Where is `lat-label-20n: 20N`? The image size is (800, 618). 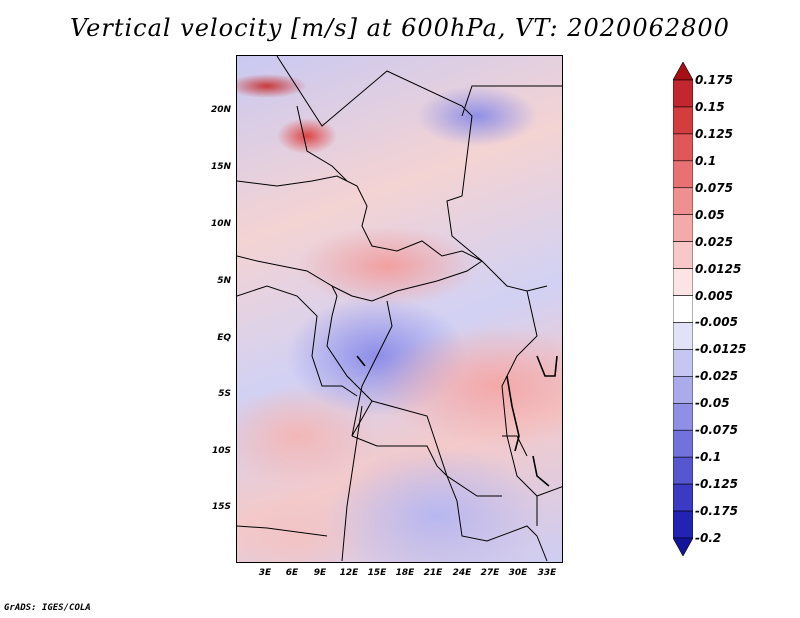
lat-label-20n: 20N is located at coordinates (220, 110).